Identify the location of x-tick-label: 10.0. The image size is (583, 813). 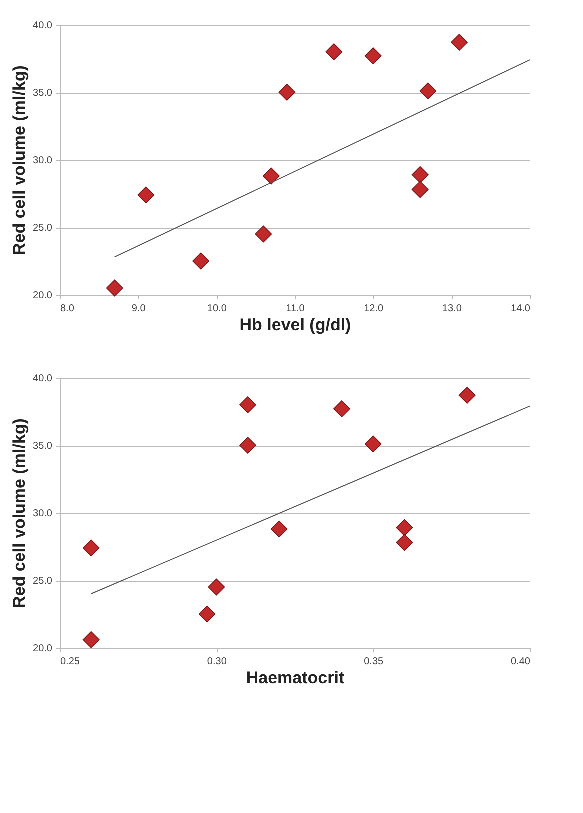
(217, 309).